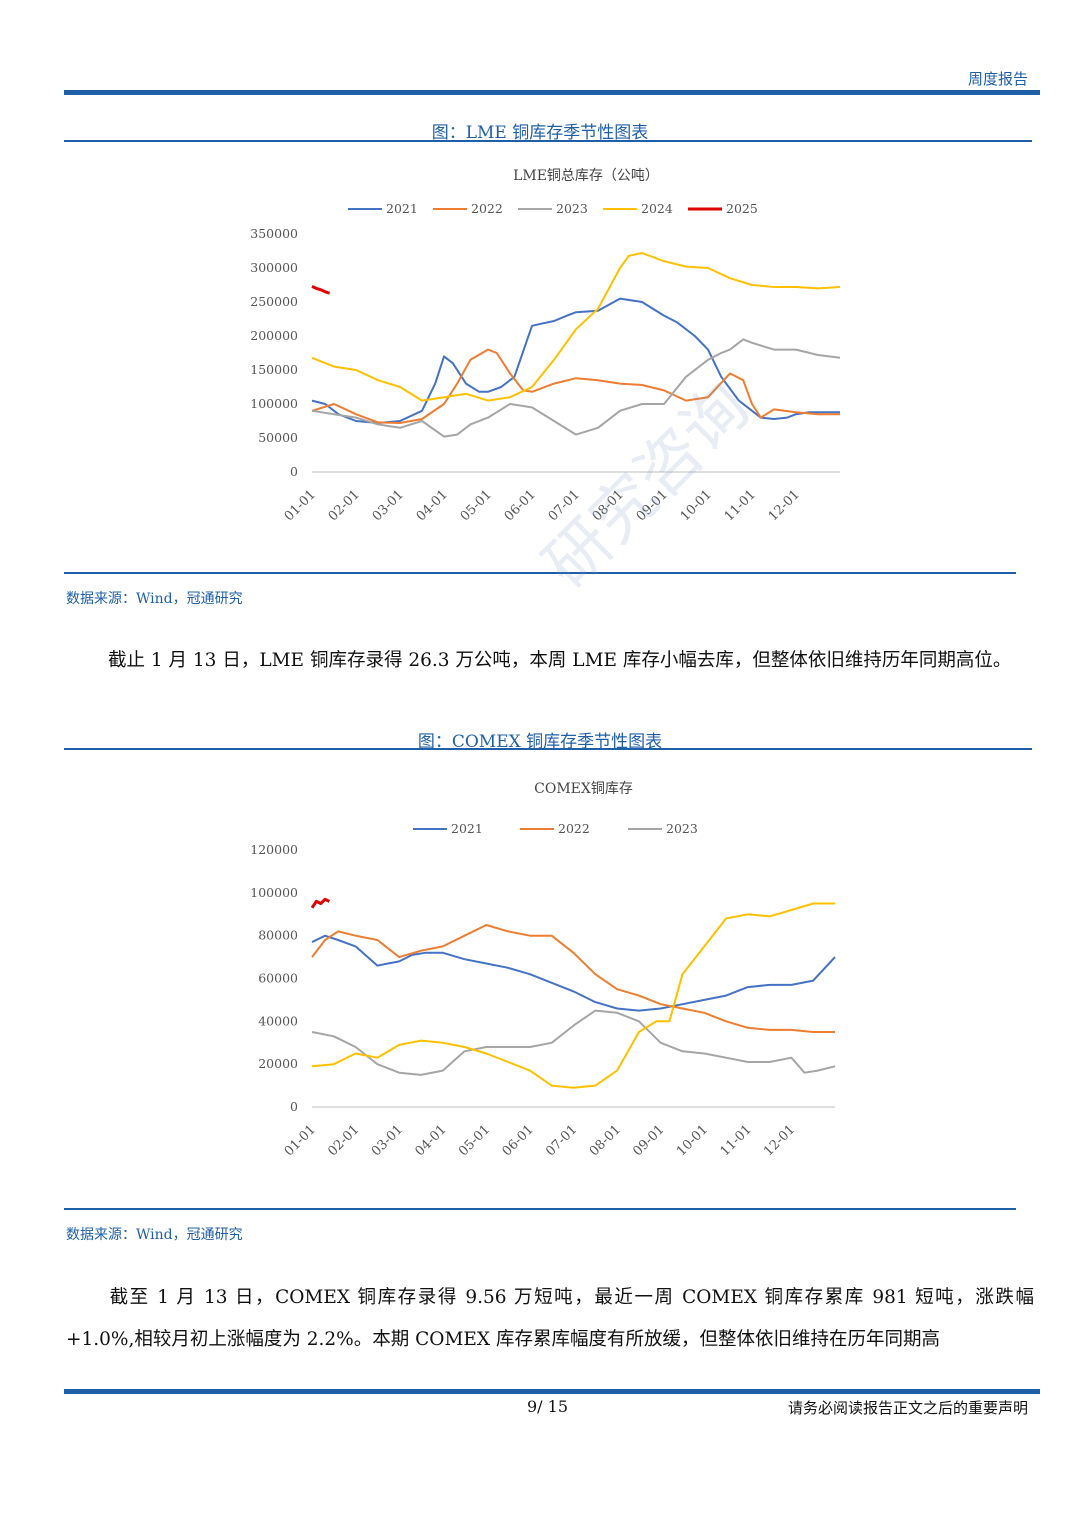 The height and width of the screenshot is (1527, 1080). Describe the element at coordinates (742, 208) in the screenshot. I see `legend-label-2025: 2025` at that location.